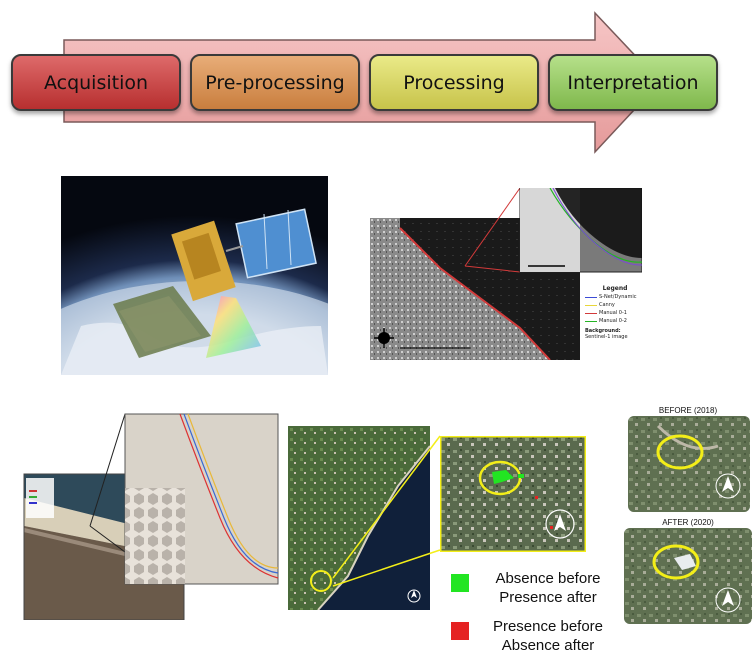 This screenshot has width=755, height=655. I want to click on stage-processing: Processing, so click(454, 82).